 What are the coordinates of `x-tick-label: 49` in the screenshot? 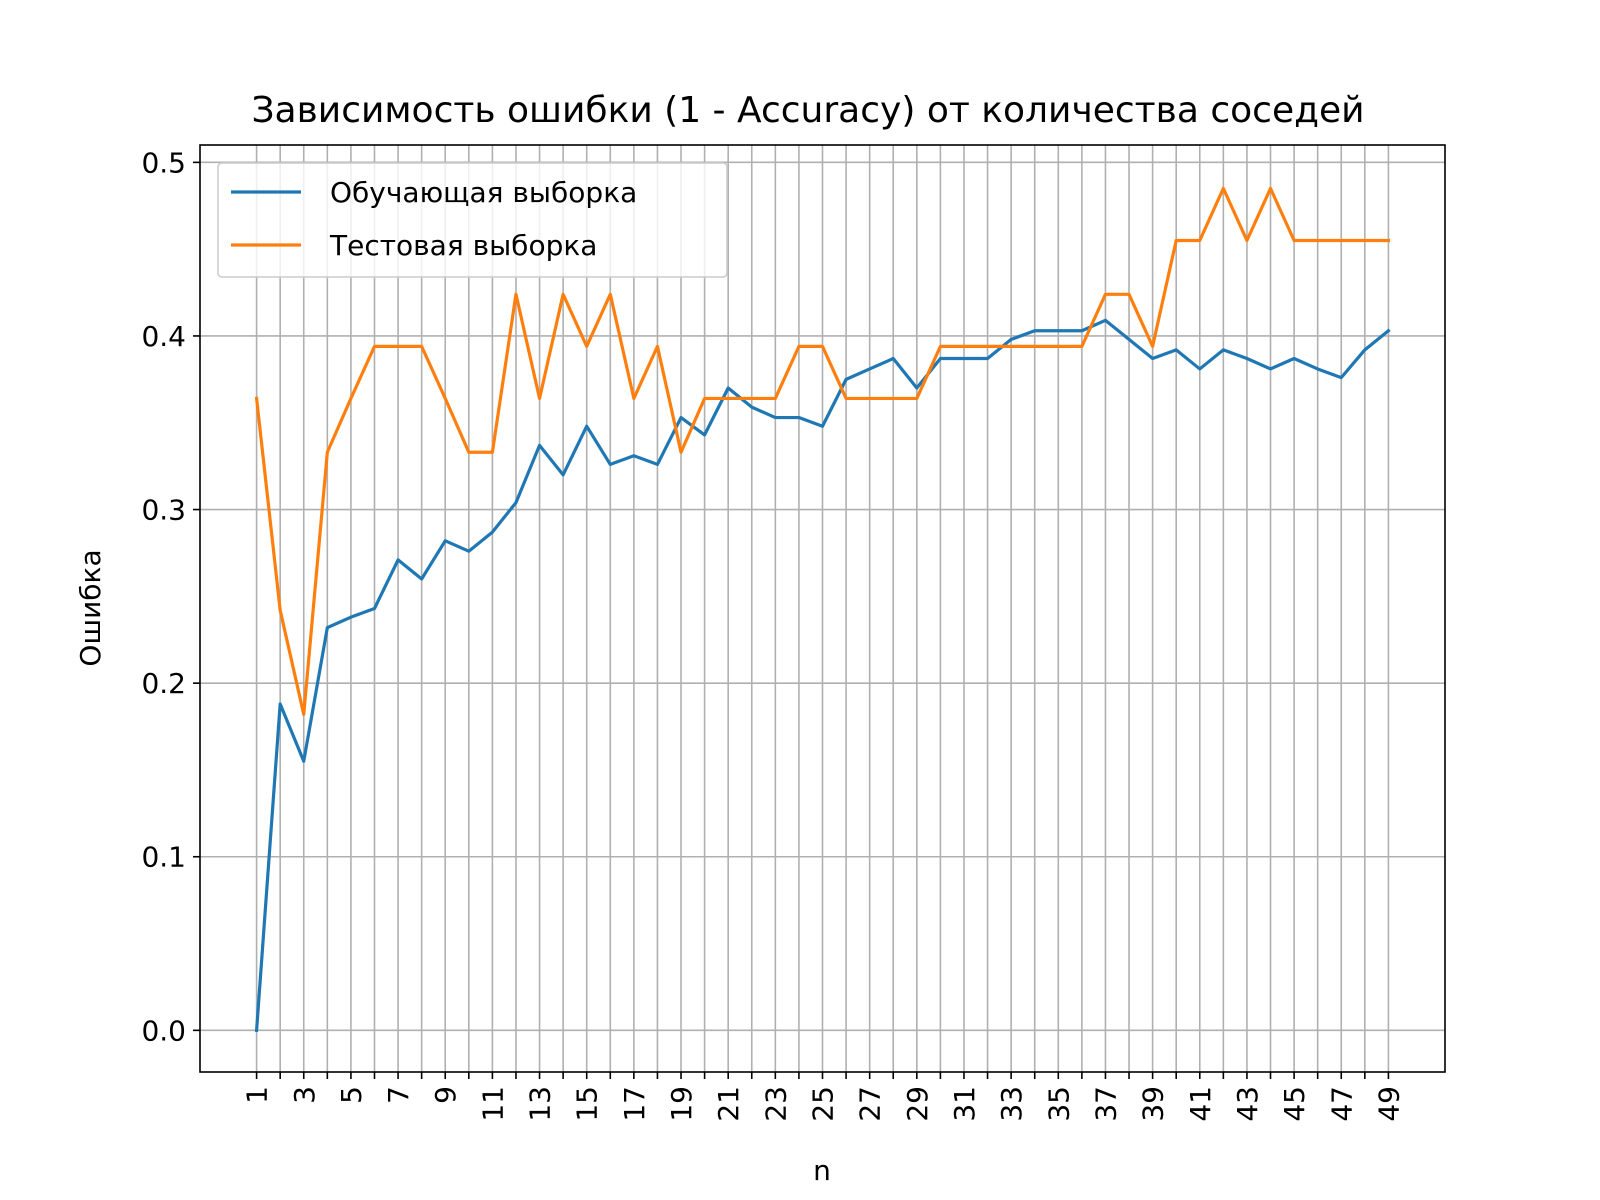 It's located at (1388, 1104).